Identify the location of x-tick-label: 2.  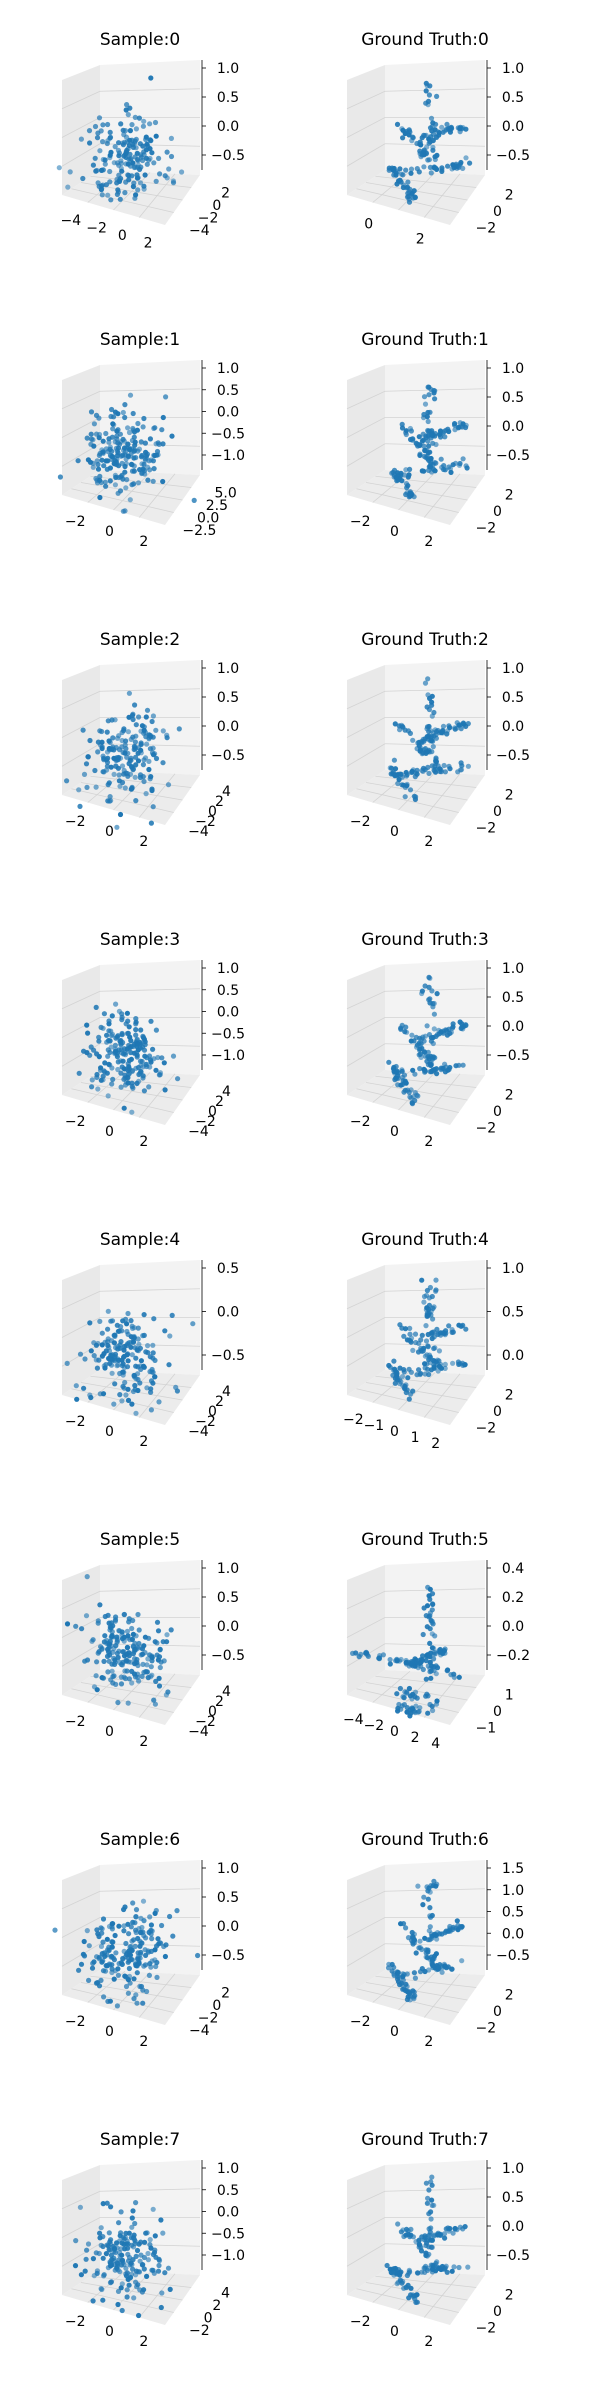
(143, 2342).